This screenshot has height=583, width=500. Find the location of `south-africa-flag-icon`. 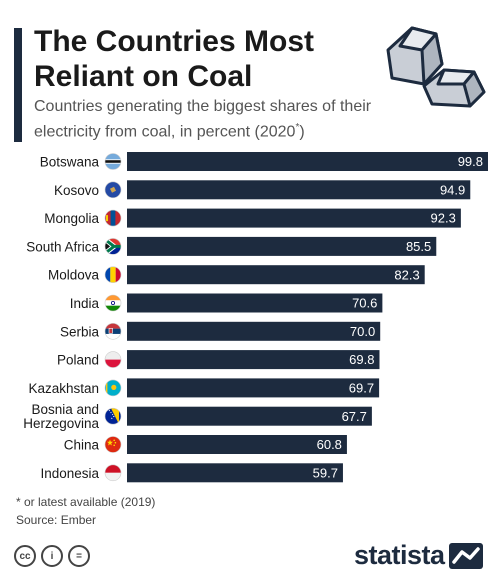

south-africa-flag-icon is located at coordinates (113, 246).